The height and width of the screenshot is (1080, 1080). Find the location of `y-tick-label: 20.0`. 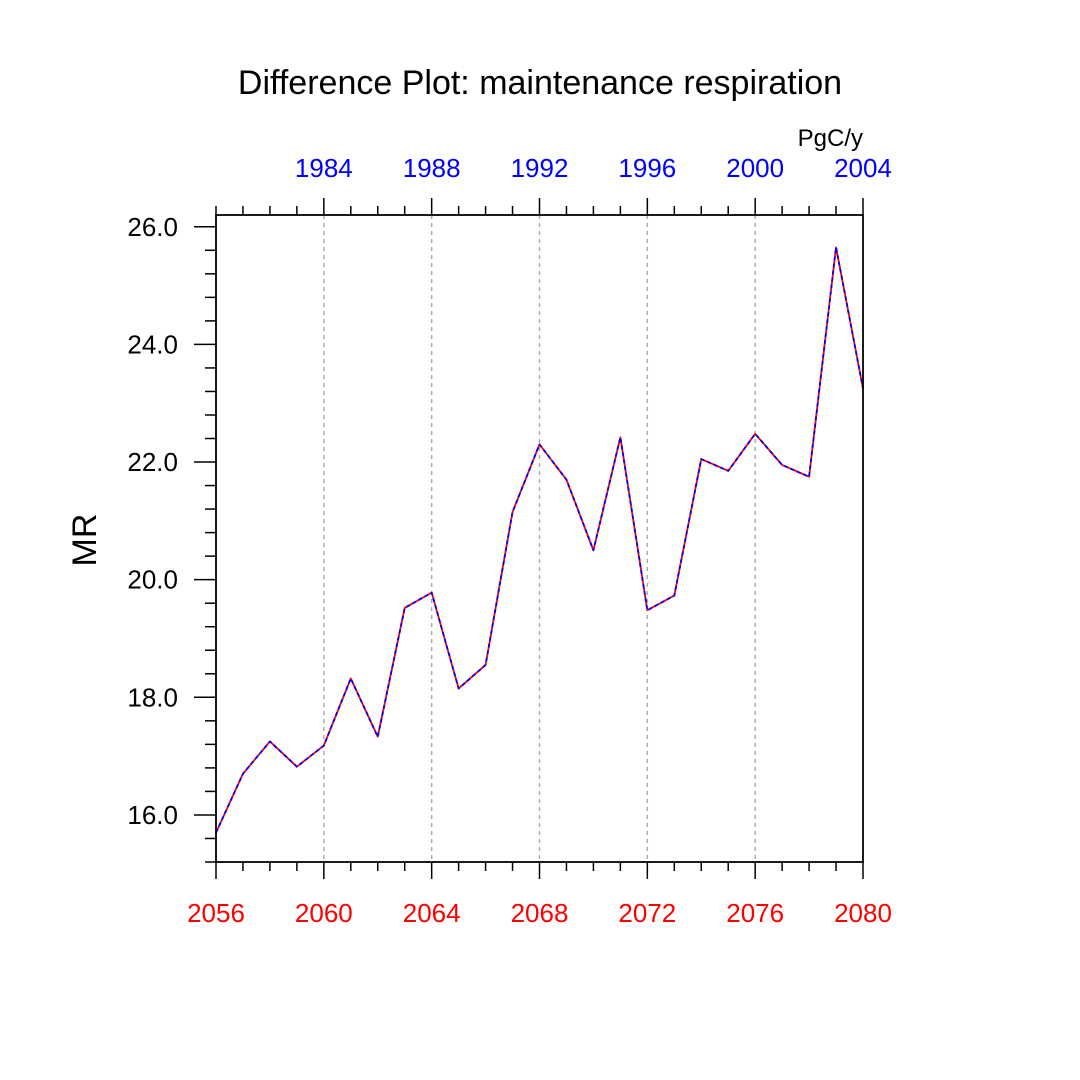

y-tick-label: 20.0 is located at coordinates (152, 580).